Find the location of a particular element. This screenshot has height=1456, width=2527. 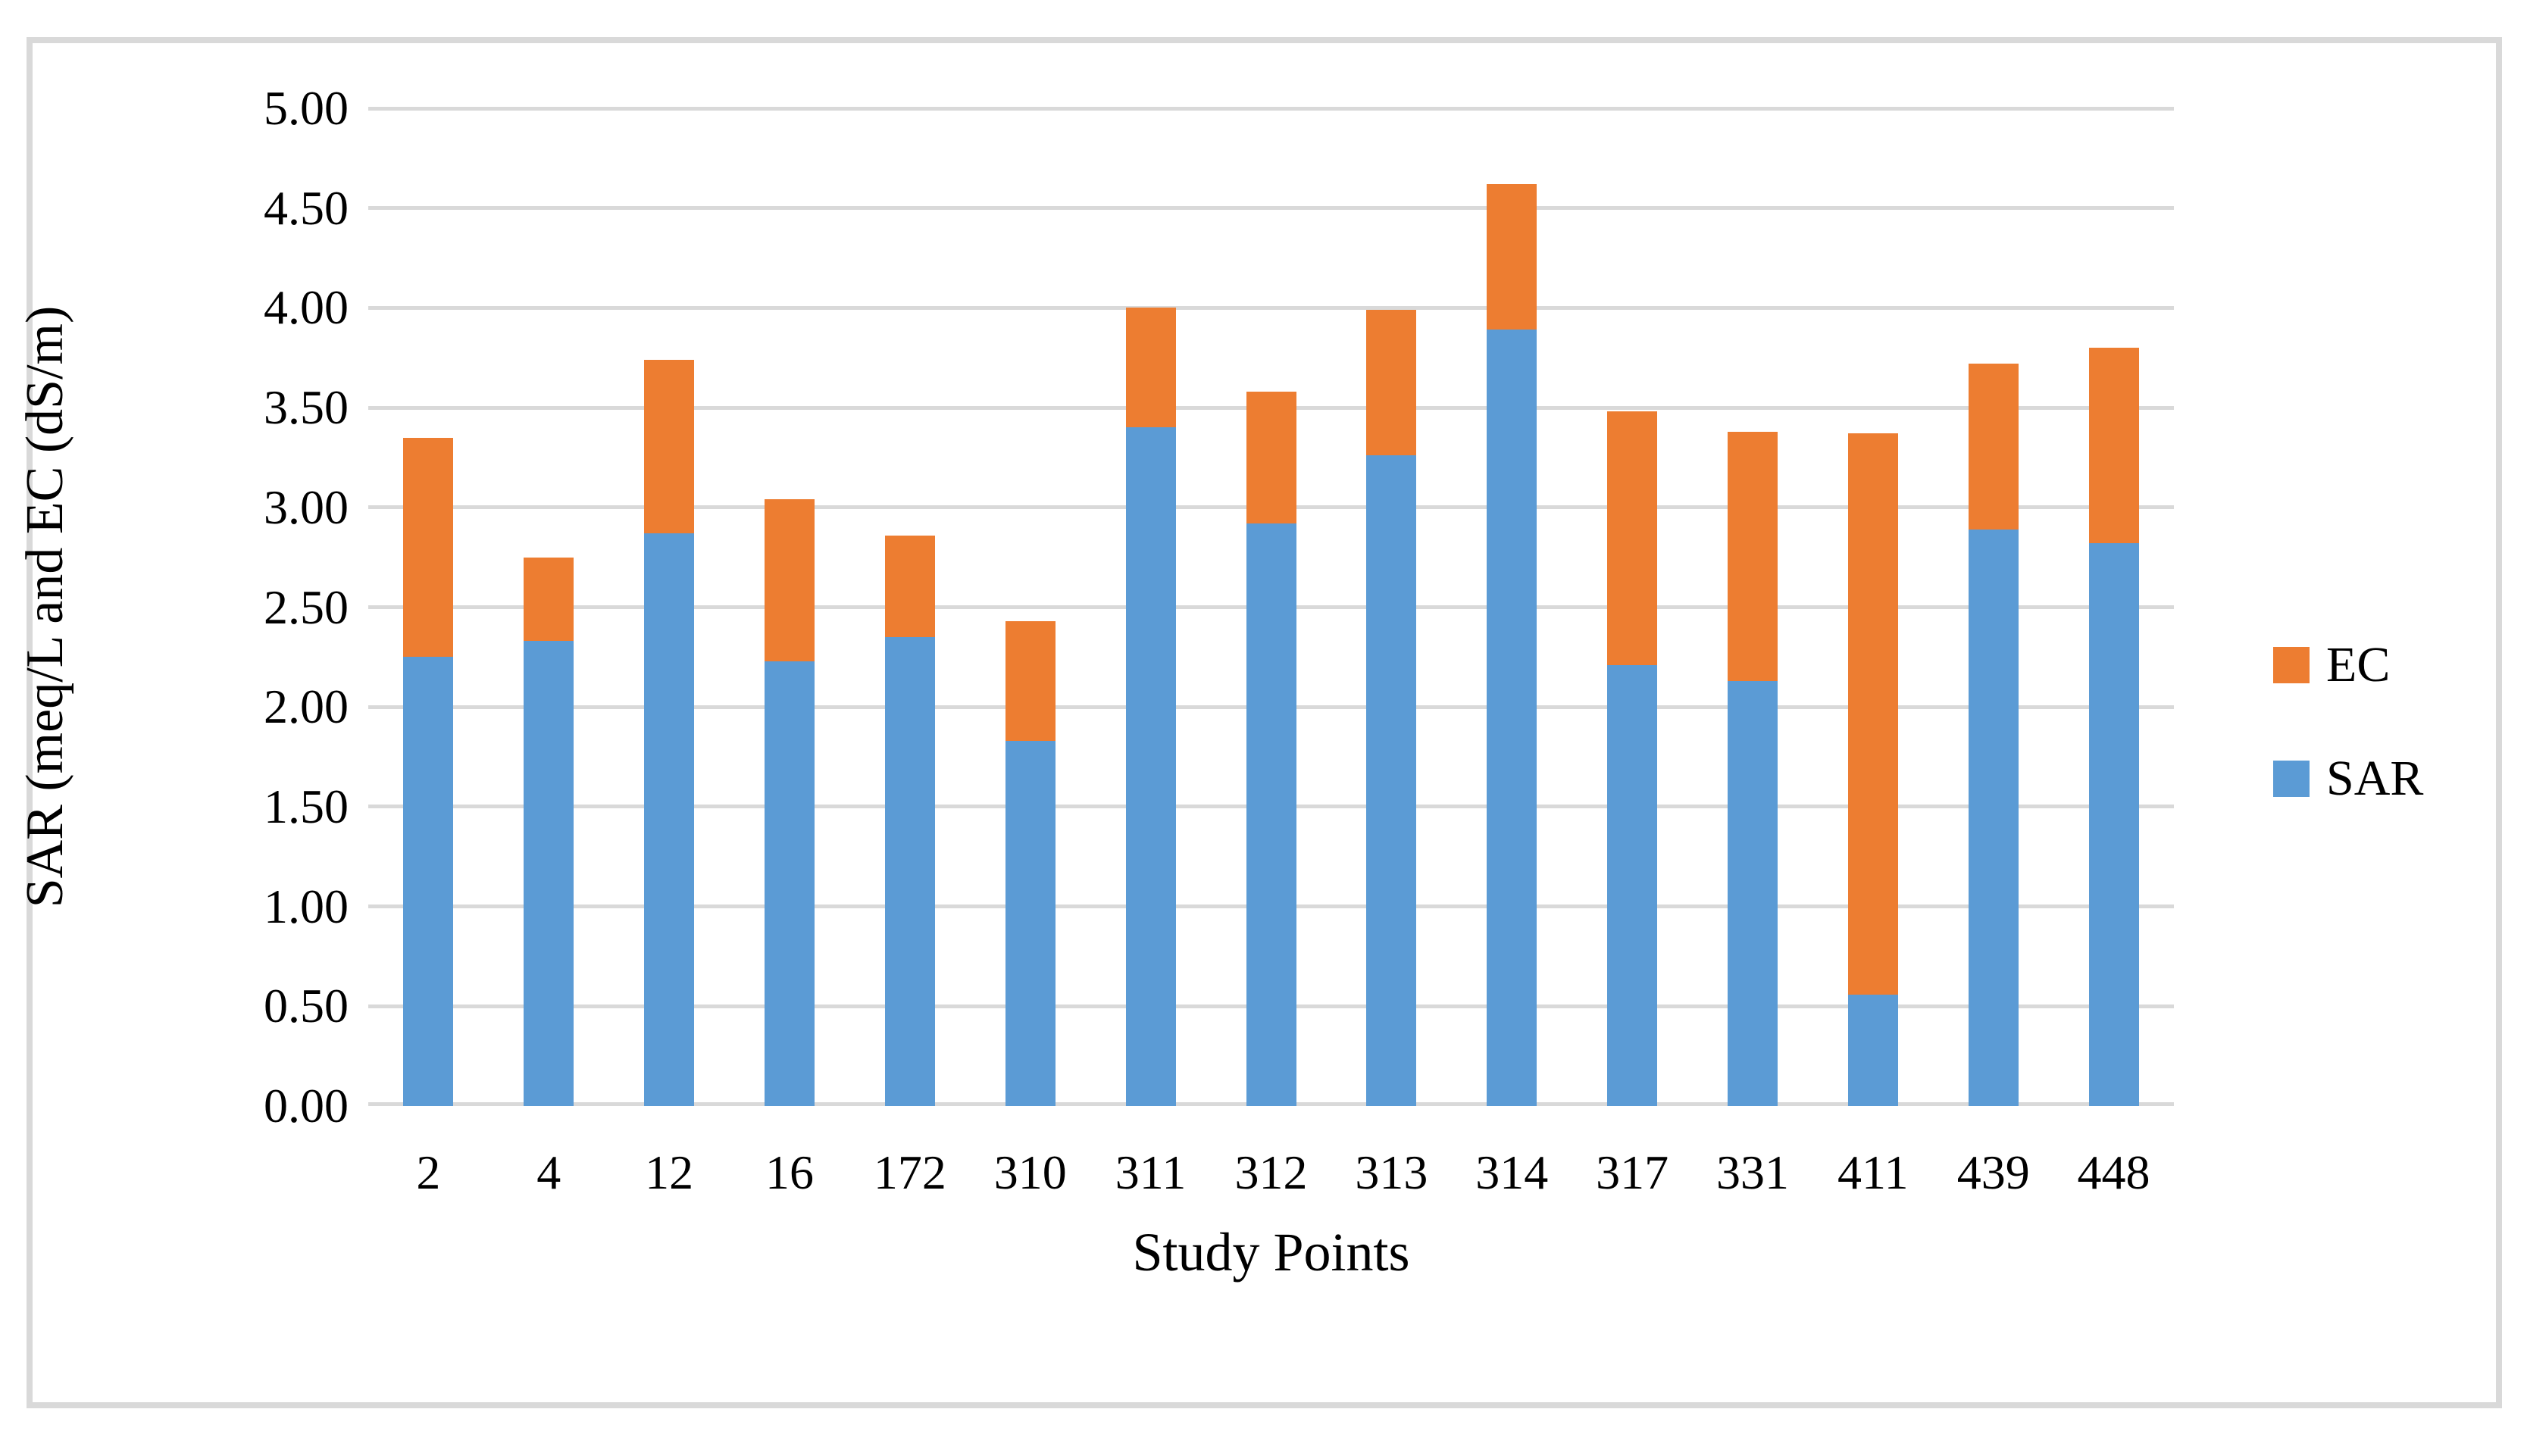

y-tick-label: 4.00 is located at coordinates (307, 307).